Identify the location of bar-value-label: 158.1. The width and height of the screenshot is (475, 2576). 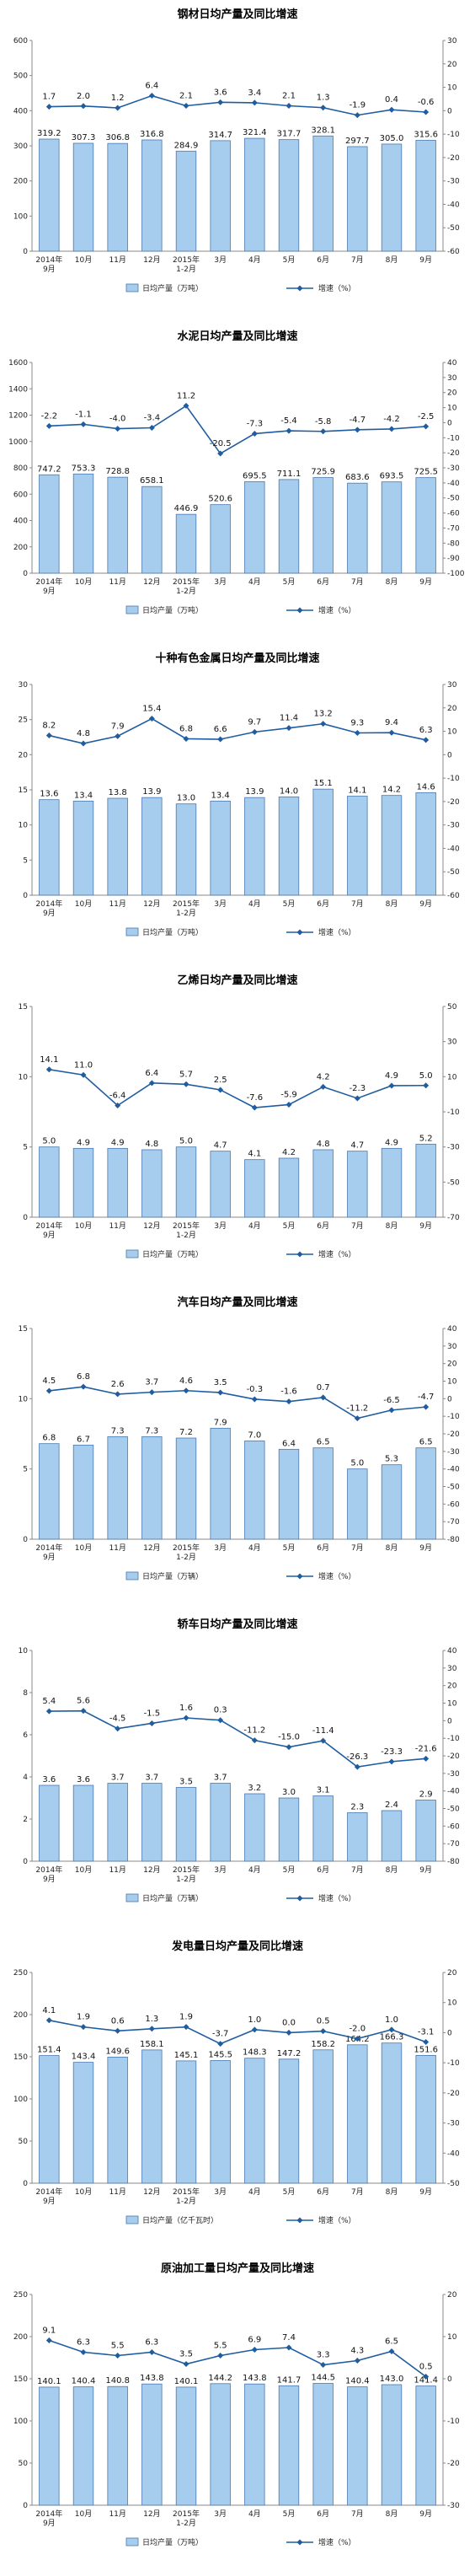
(152, 2044).